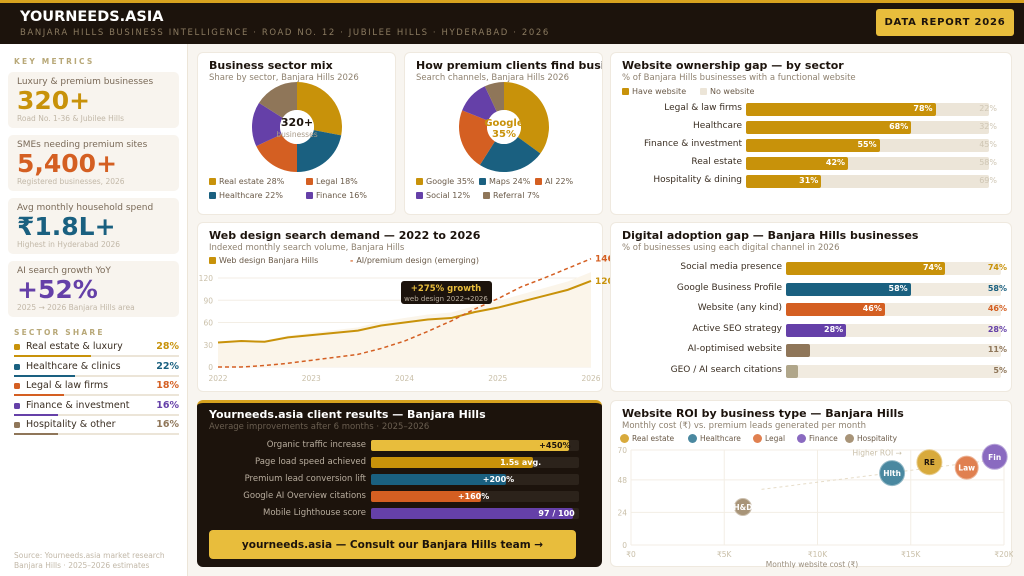  I want to click on adoption-bar-value: 74%, so click(932, 267).